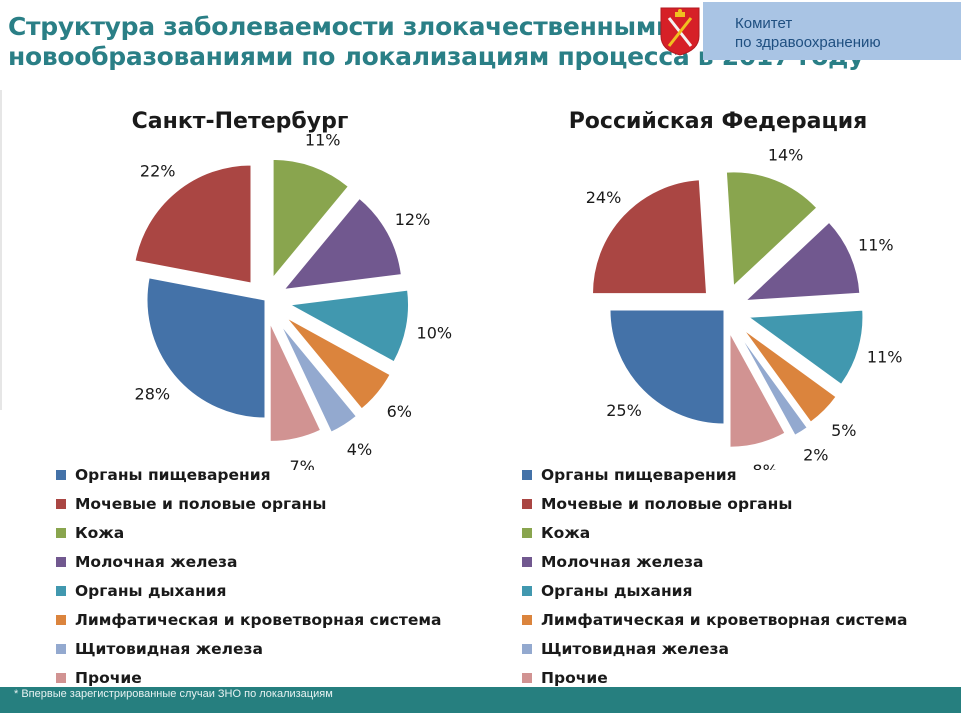 The image size is (961, 713). What do you see at coordinates (158, 170) in the screenshot?
I see `data-label: 22%` at bounding box center [158, 170].